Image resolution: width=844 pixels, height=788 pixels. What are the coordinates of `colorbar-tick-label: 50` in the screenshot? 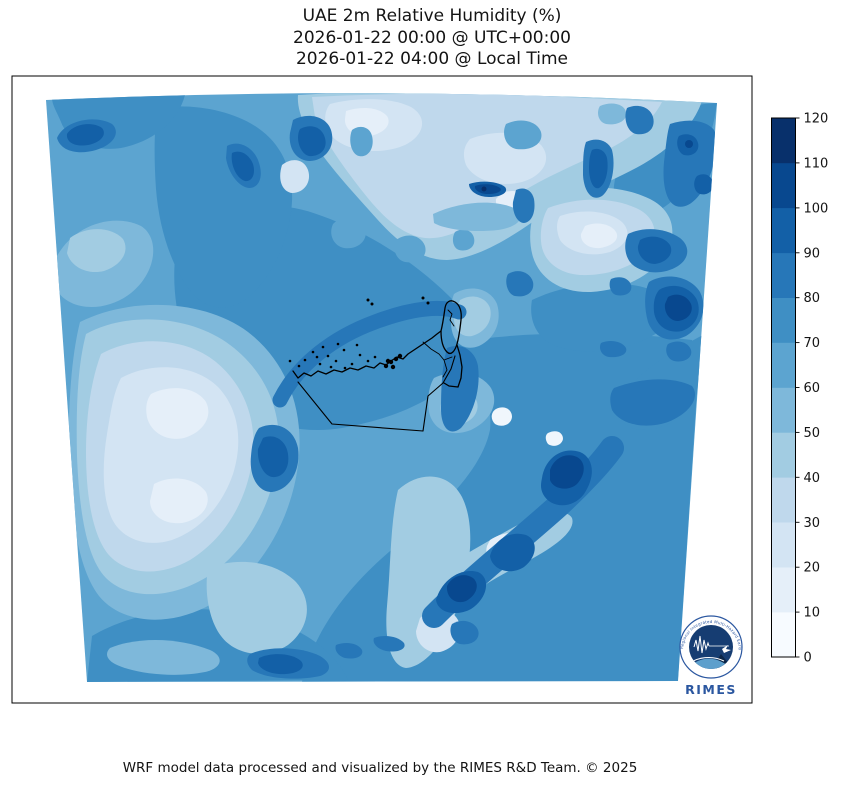 It's located at (812, 433).